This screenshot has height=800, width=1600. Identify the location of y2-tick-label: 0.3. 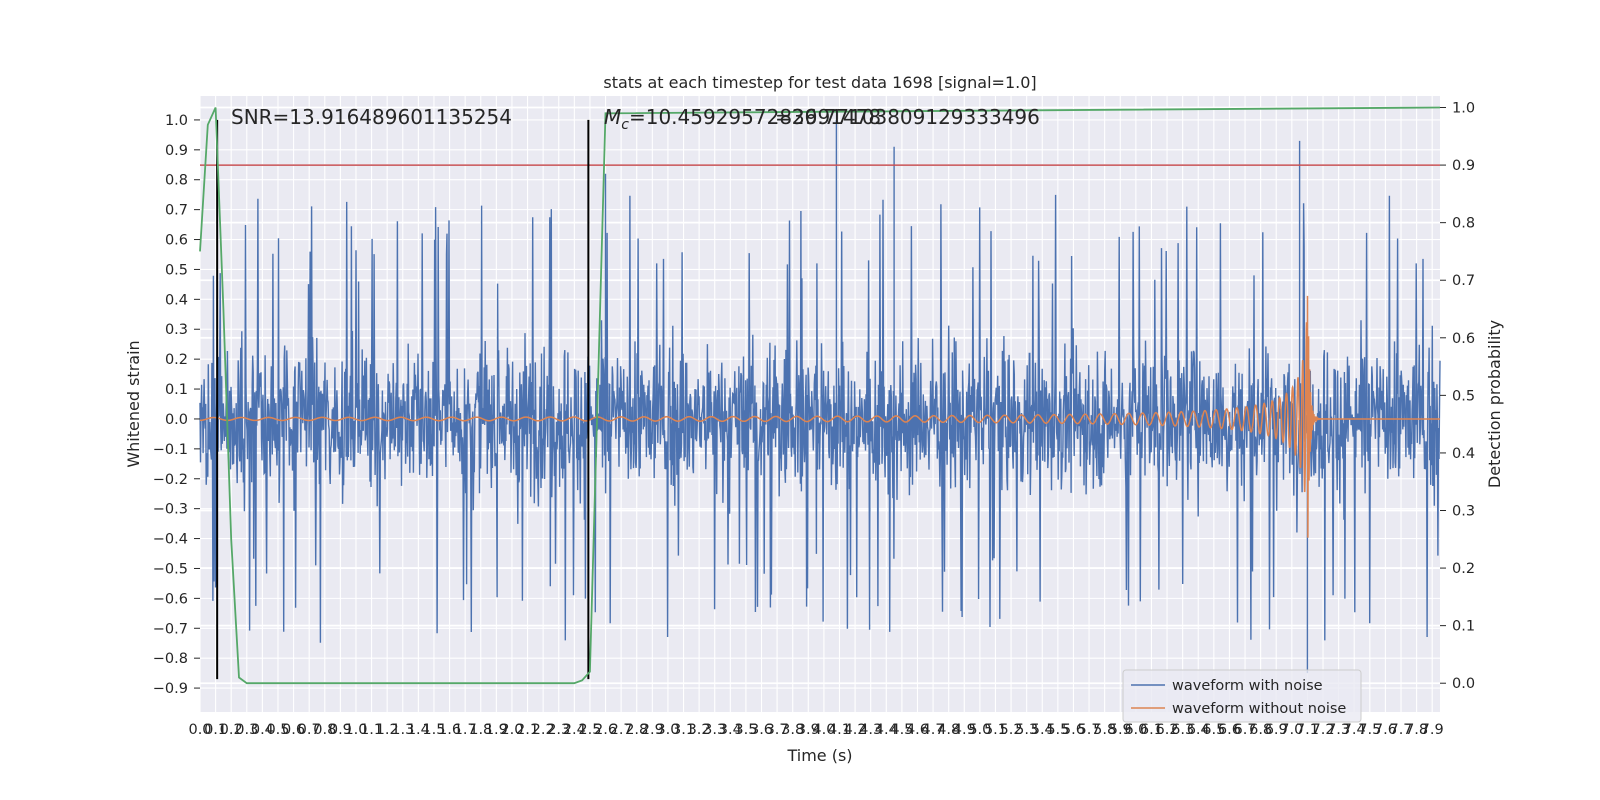
(1463, 512).